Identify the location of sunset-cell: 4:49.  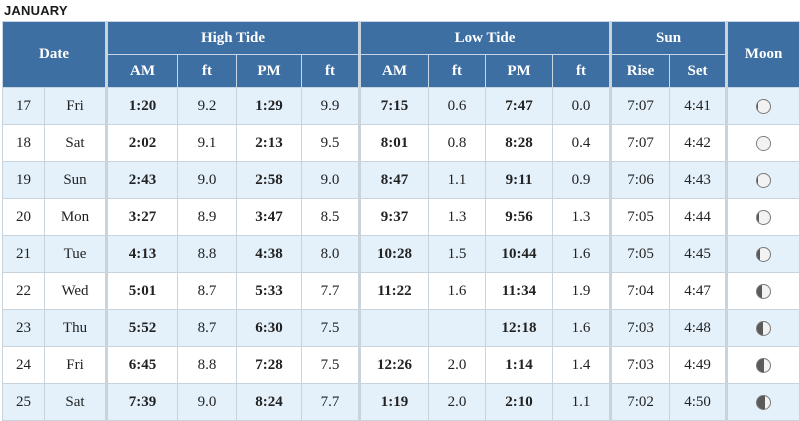
(699, 365).